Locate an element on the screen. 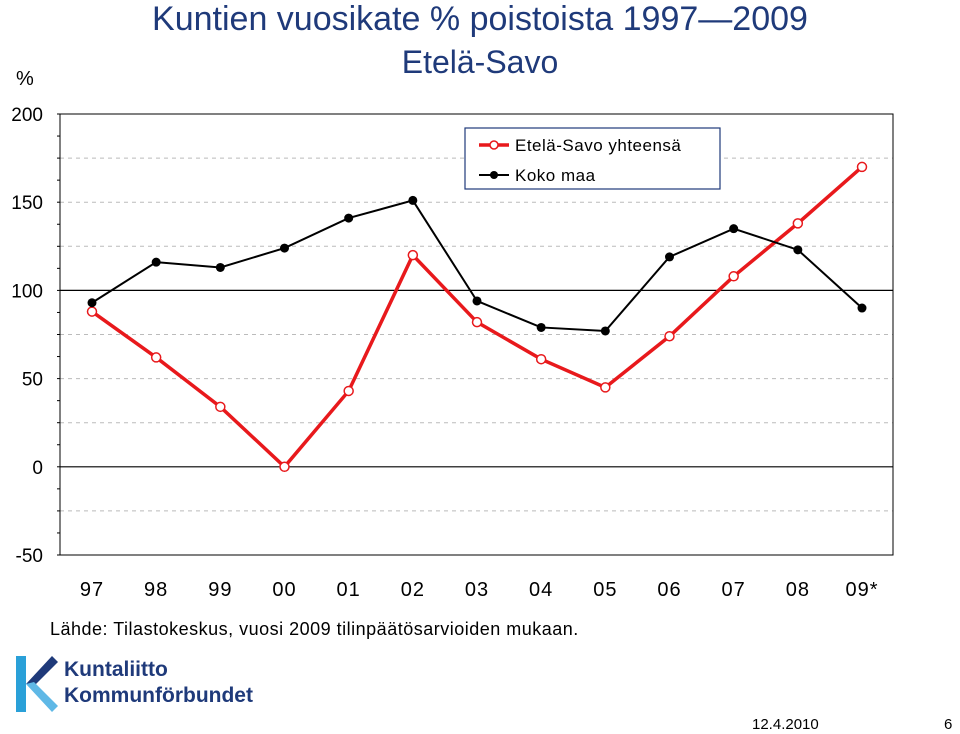  logo-text-line1: Kuntaliitto is located at coordinates (116, 669).